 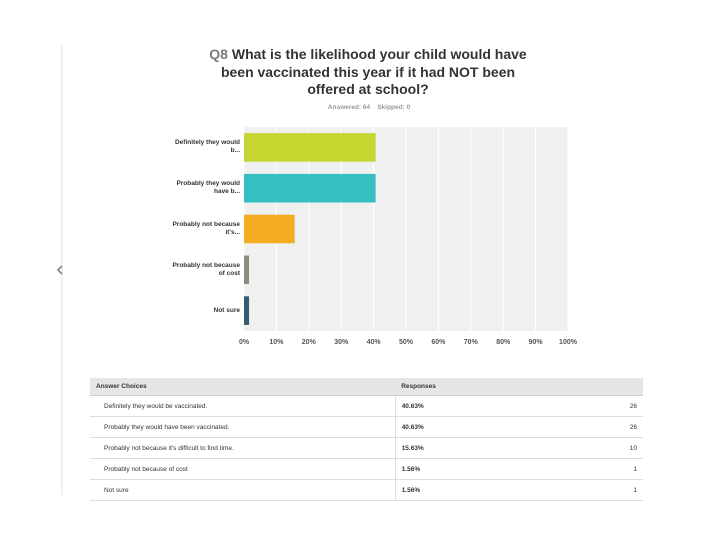 I want to click on table-cell: Not sure, so click(x=243, y=490).